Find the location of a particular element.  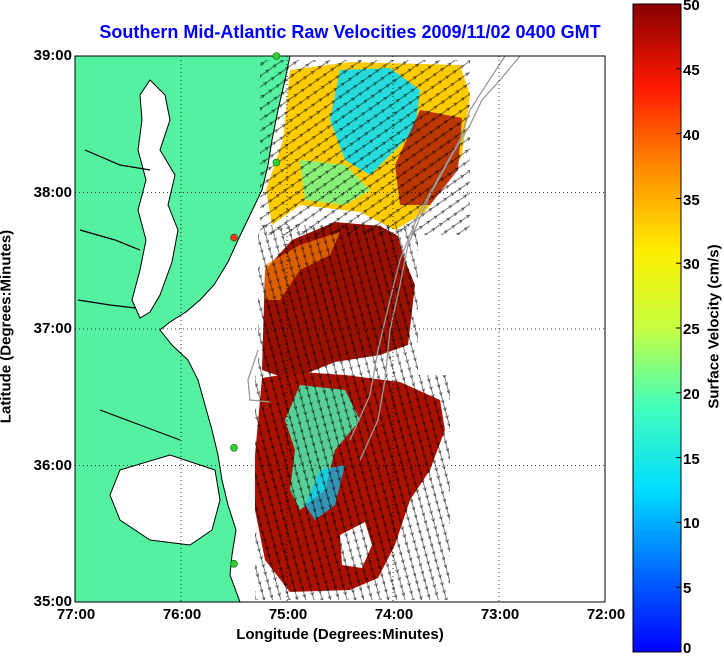

x-tick-label: 72:00 is located at coordinates (606, 614).